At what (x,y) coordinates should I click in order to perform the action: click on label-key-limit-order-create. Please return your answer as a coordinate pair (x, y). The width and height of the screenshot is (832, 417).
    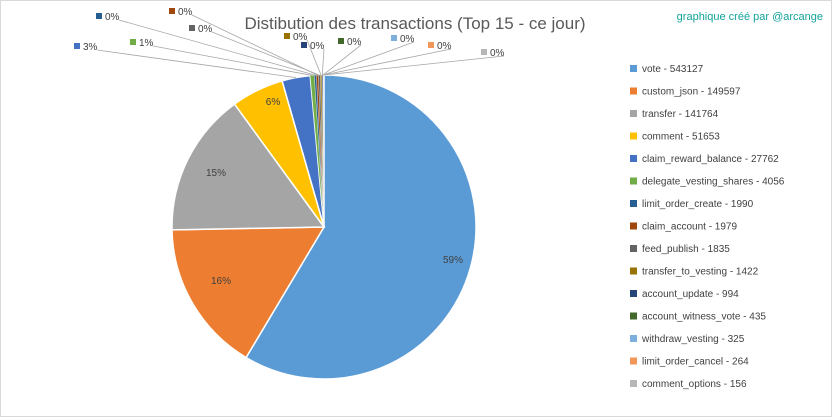
    Looking at the image, I should click on (99, 16).